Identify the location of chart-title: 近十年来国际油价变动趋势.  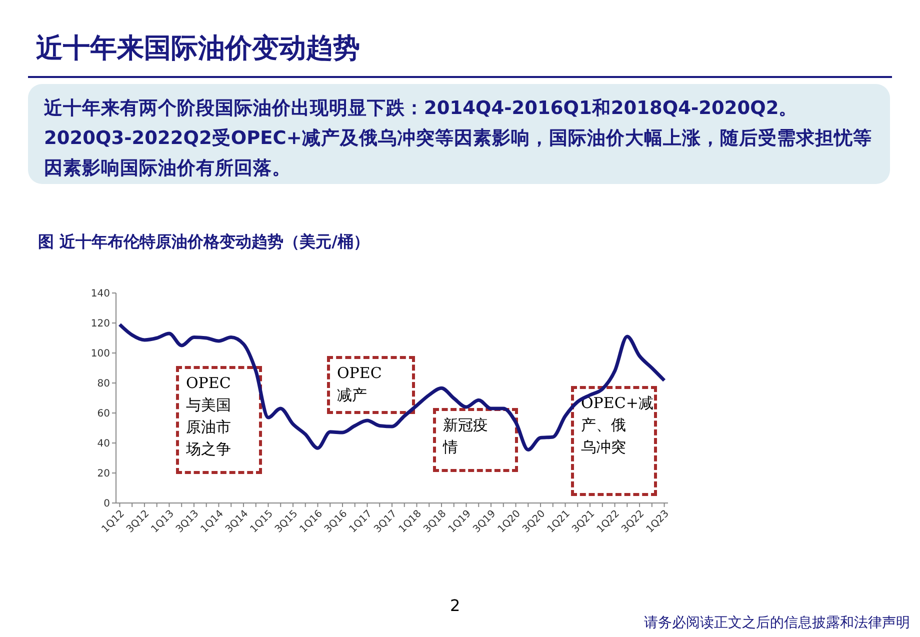
(198, 49).